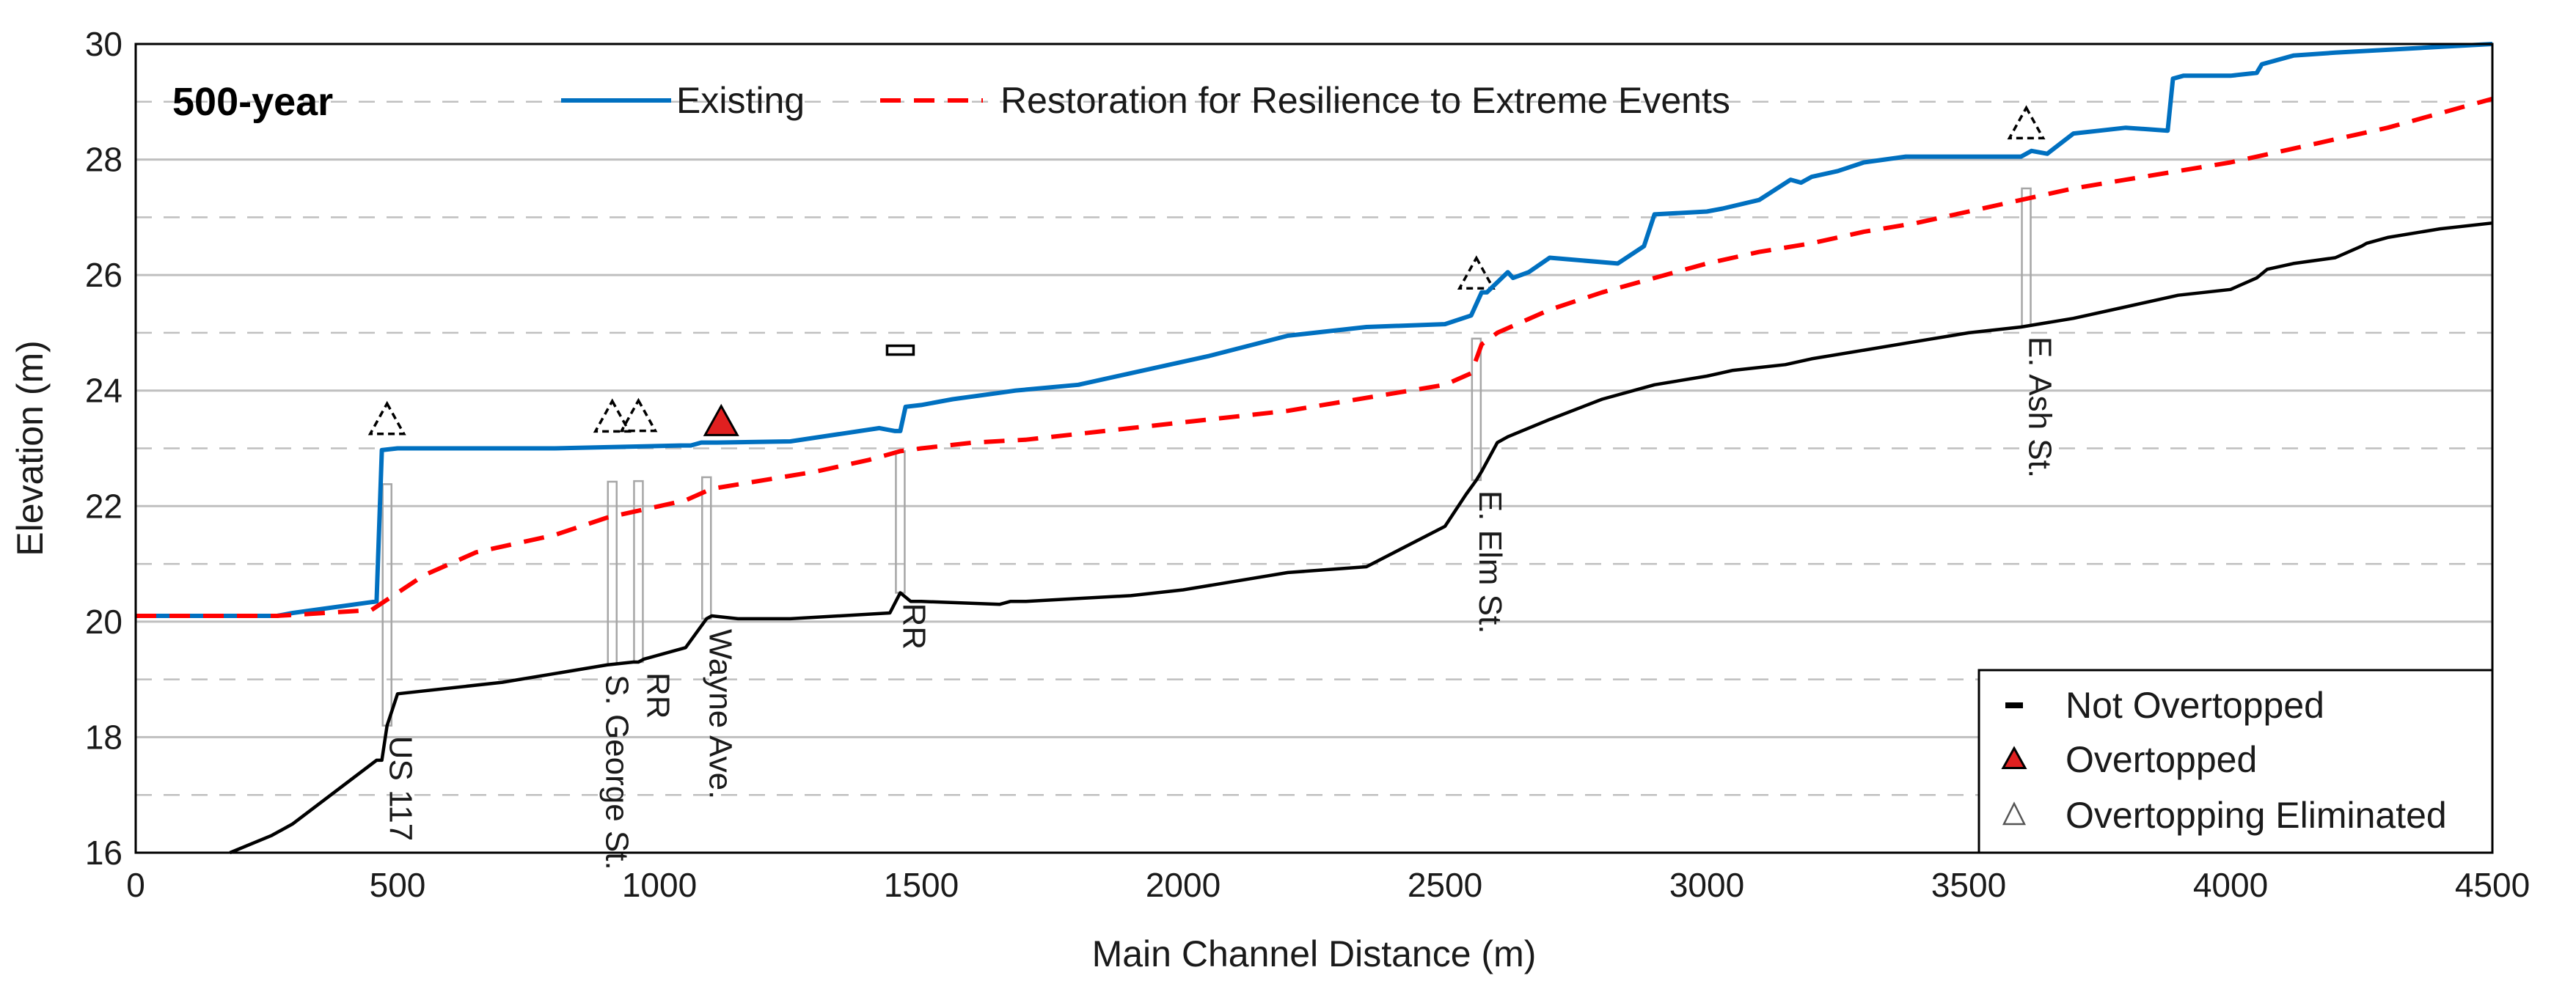  I want to click on x-tick-label: 3500, so click(1968, 885).